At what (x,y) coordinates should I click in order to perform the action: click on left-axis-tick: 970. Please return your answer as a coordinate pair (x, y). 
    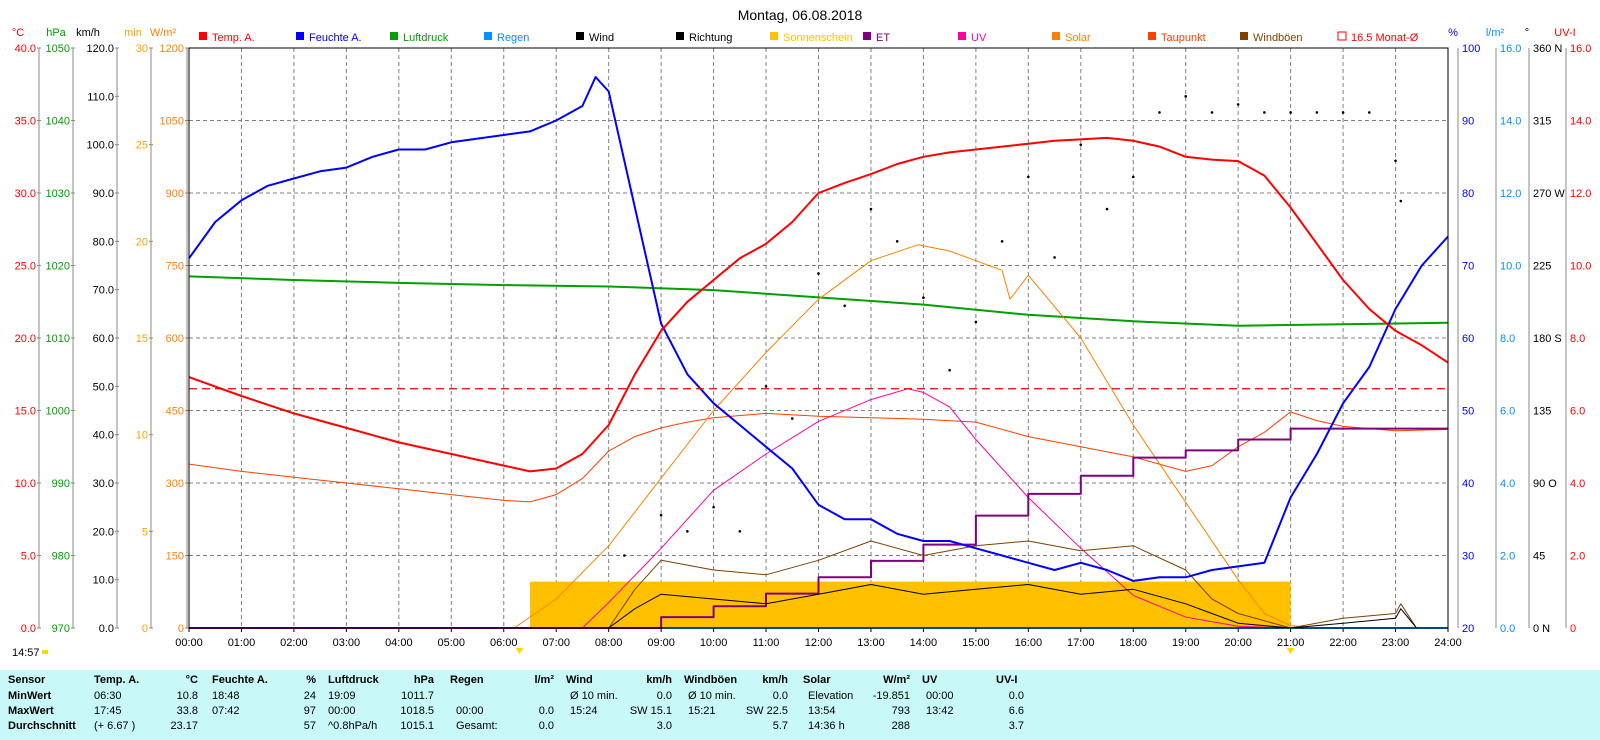
    Looking at the image, I should click on (61, 629).